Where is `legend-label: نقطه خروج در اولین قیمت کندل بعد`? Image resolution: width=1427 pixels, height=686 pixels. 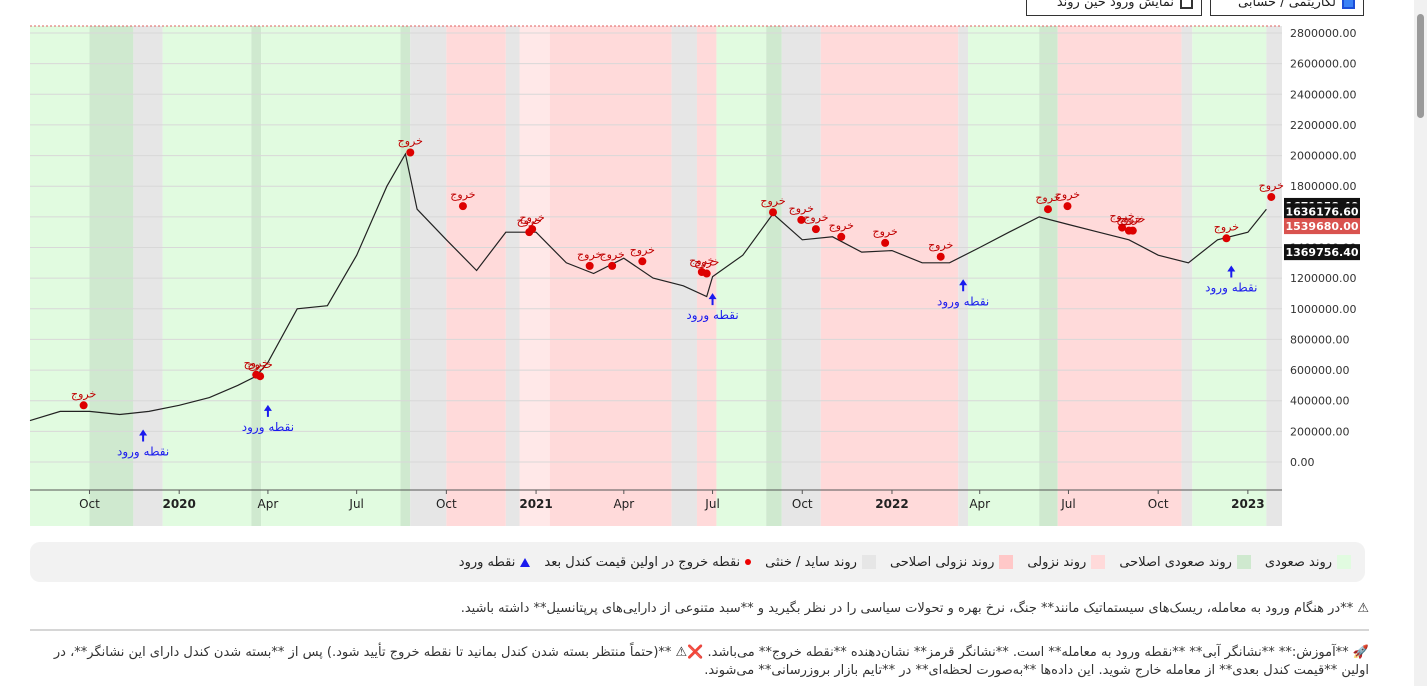
legend-label: نقطه خروج در اولین قیمت کندل بعد is located at coordinates (642, 562).